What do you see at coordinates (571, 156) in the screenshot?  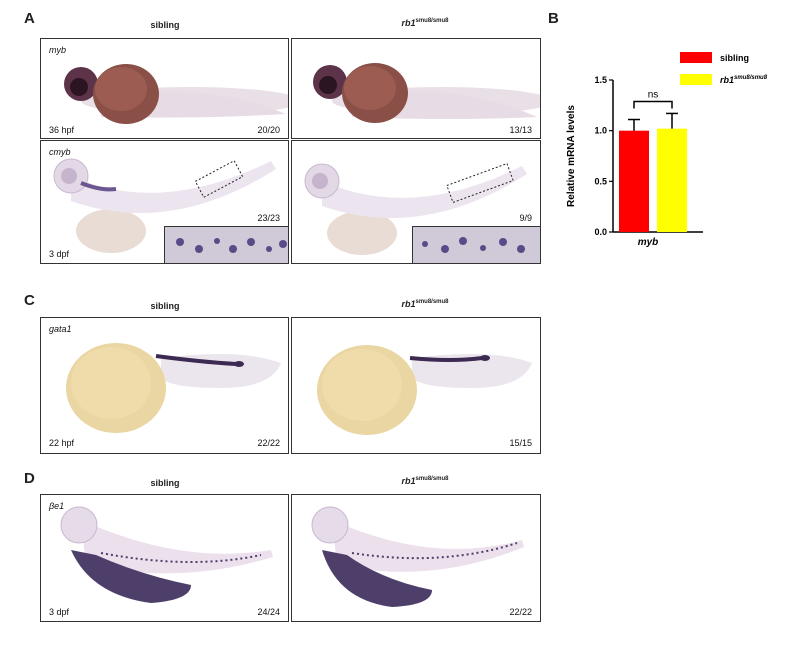 I see `y-axis-label: Relative mRNA levels` at bounding box center [571, 156].